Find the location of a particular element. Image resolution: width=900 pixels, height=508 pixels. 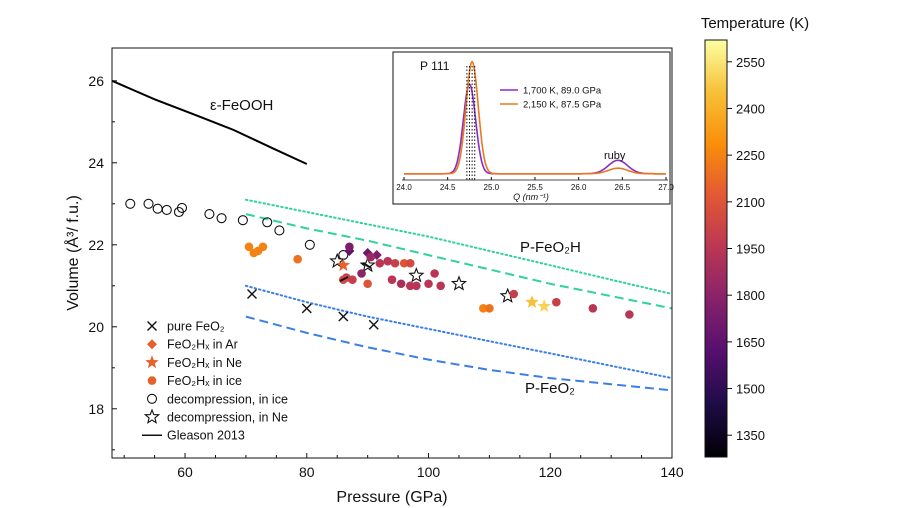

x-tick-label-4: 140 is located at coordinates (672, 472).